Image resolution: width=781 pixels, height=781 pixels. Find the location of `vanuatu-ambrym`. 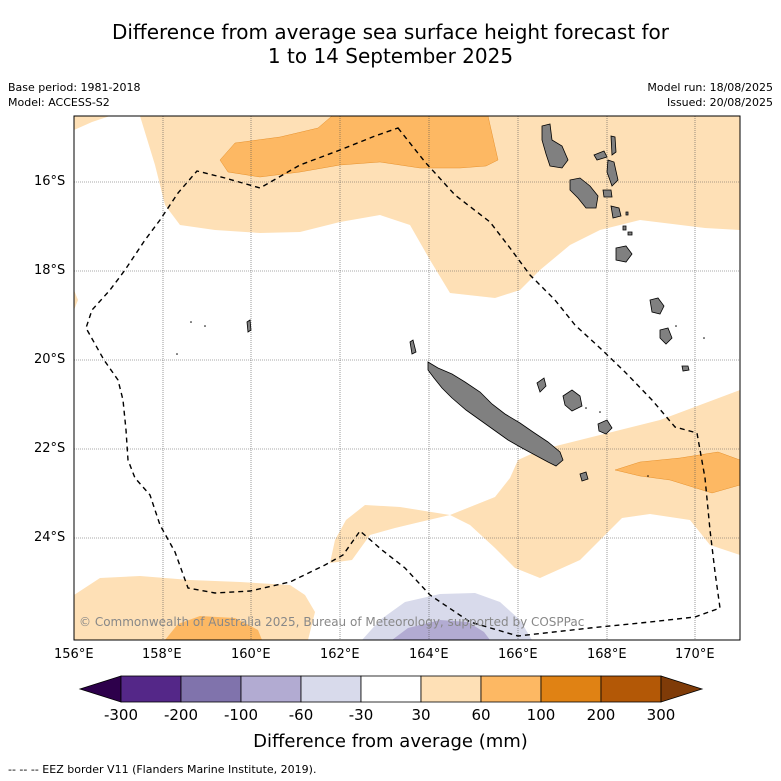

vanuatu-ambrym is located at coordinates (607, 193).